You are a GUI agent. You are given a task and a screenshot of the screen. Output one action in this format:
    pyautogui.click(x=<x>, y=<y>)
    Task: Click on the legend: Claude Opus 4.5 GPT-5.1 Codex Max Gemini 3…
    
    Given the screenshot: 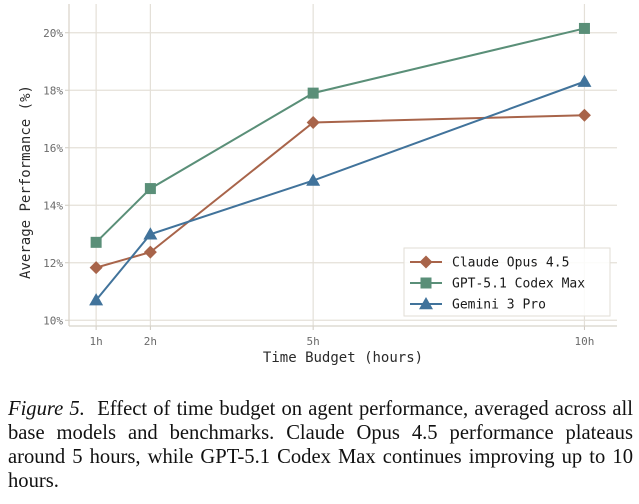 What is the action you would take?
    pyautogui.click(x=507, y=282)
    